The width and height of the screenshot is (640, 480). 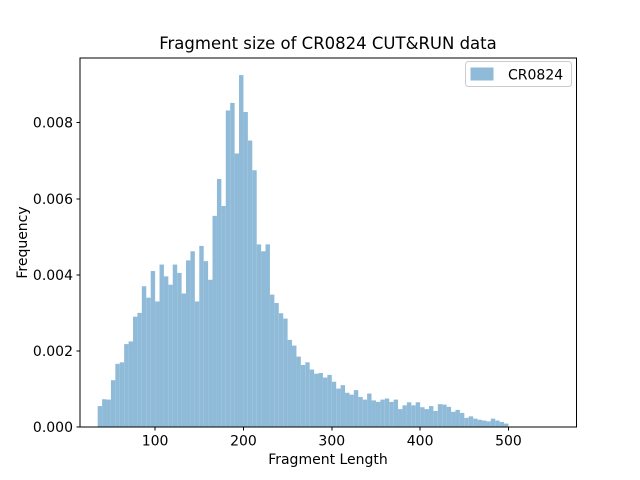 I want to click on x-tick-label: 100, so click(x=155, y=442).